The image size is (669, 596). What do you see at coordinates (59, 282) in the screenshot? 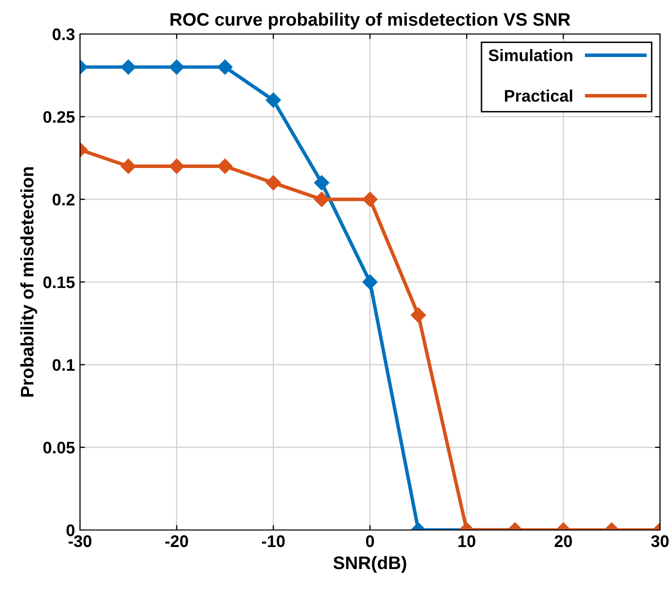
I see `y-tick-label: 0.15` at bounding box center [59, 282].